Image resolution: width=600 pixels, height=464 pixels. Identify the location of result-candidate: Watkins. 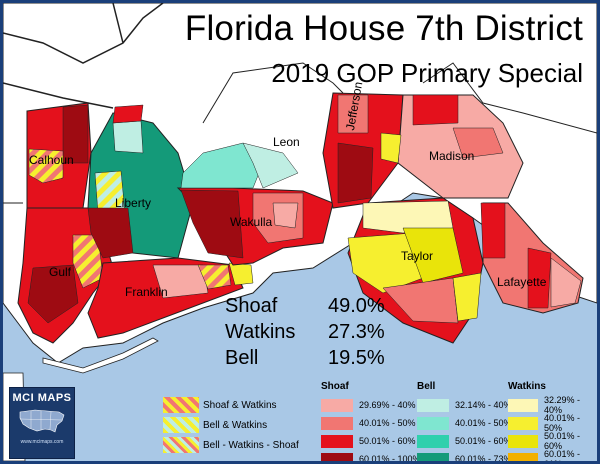
(260, 332).